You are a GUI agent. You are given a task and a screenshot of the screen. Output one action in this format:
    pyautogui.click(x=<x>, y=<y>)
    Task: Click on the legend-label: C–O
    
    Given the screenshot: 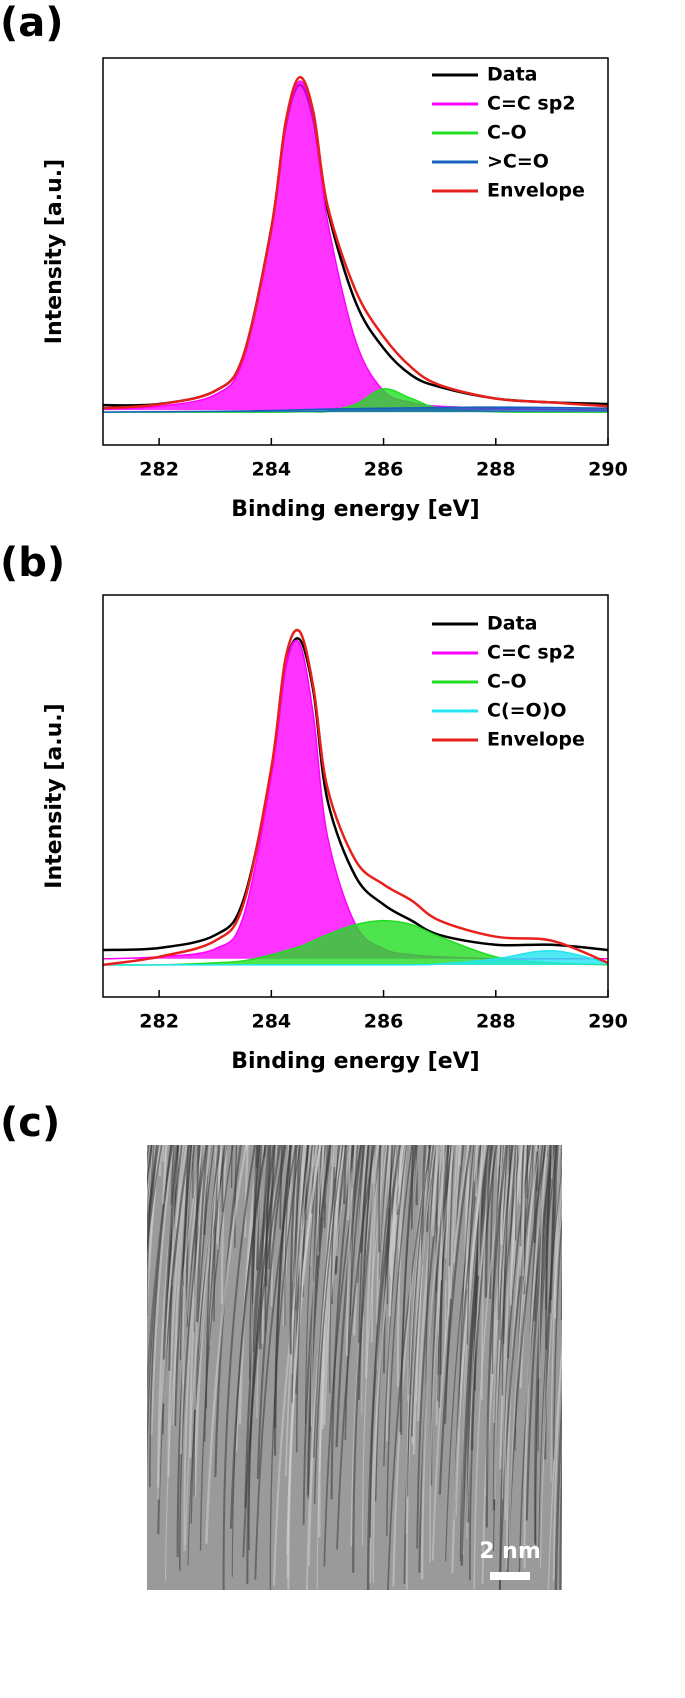 What is the action you would take?
    pyautogui.click(x=507, y=133)
    